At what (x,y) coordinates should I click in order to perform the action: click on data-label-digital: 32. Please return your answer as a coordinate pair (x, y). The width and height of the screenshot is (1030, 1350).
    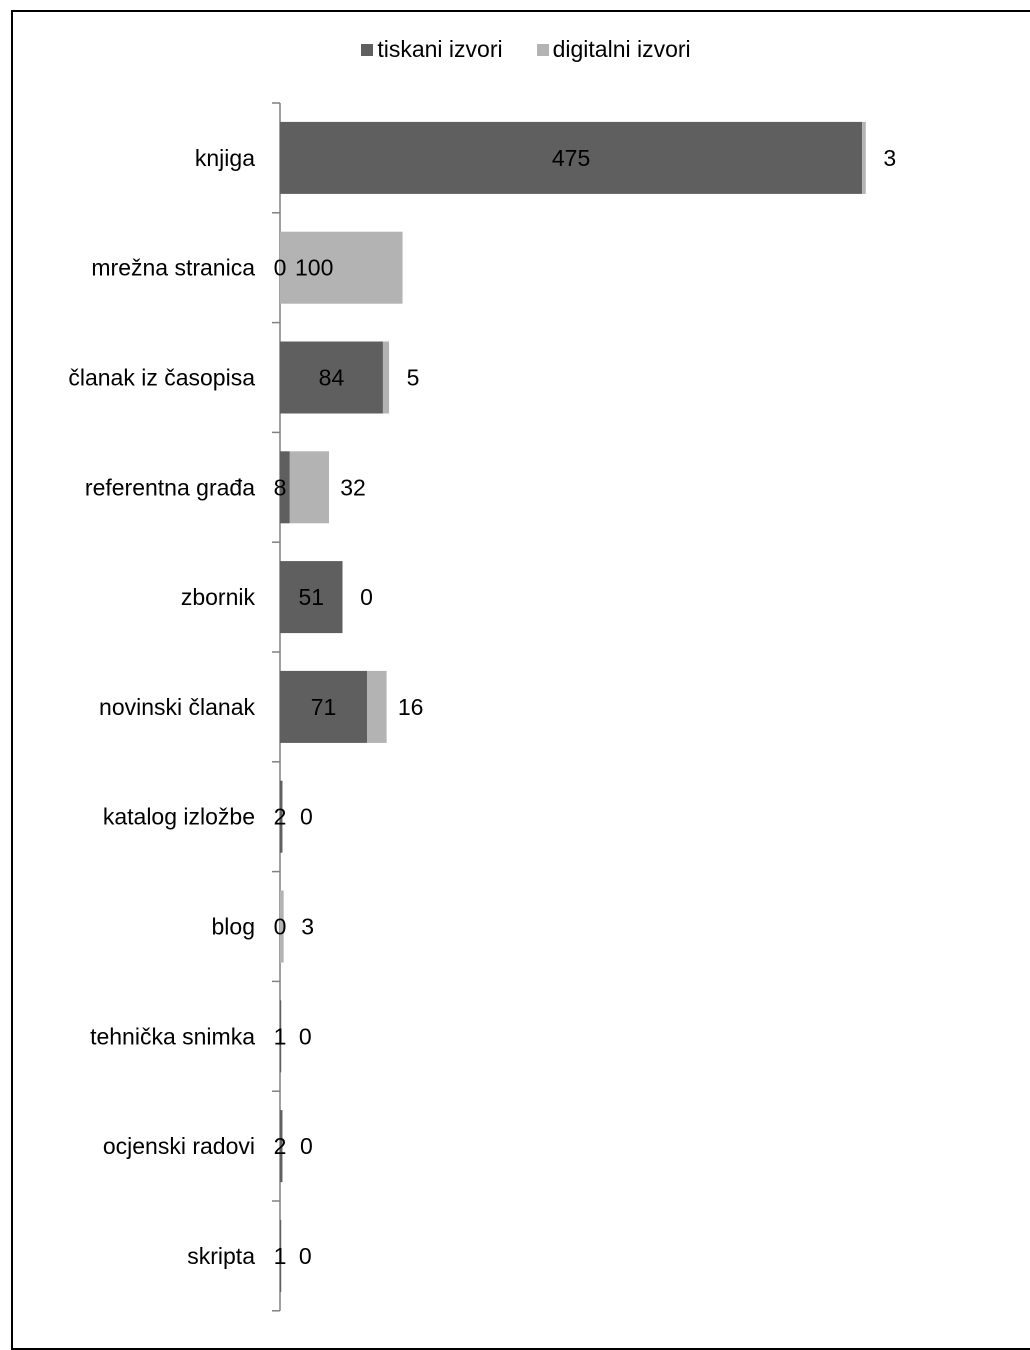
    Looking at the image, I should click on (353, 487).